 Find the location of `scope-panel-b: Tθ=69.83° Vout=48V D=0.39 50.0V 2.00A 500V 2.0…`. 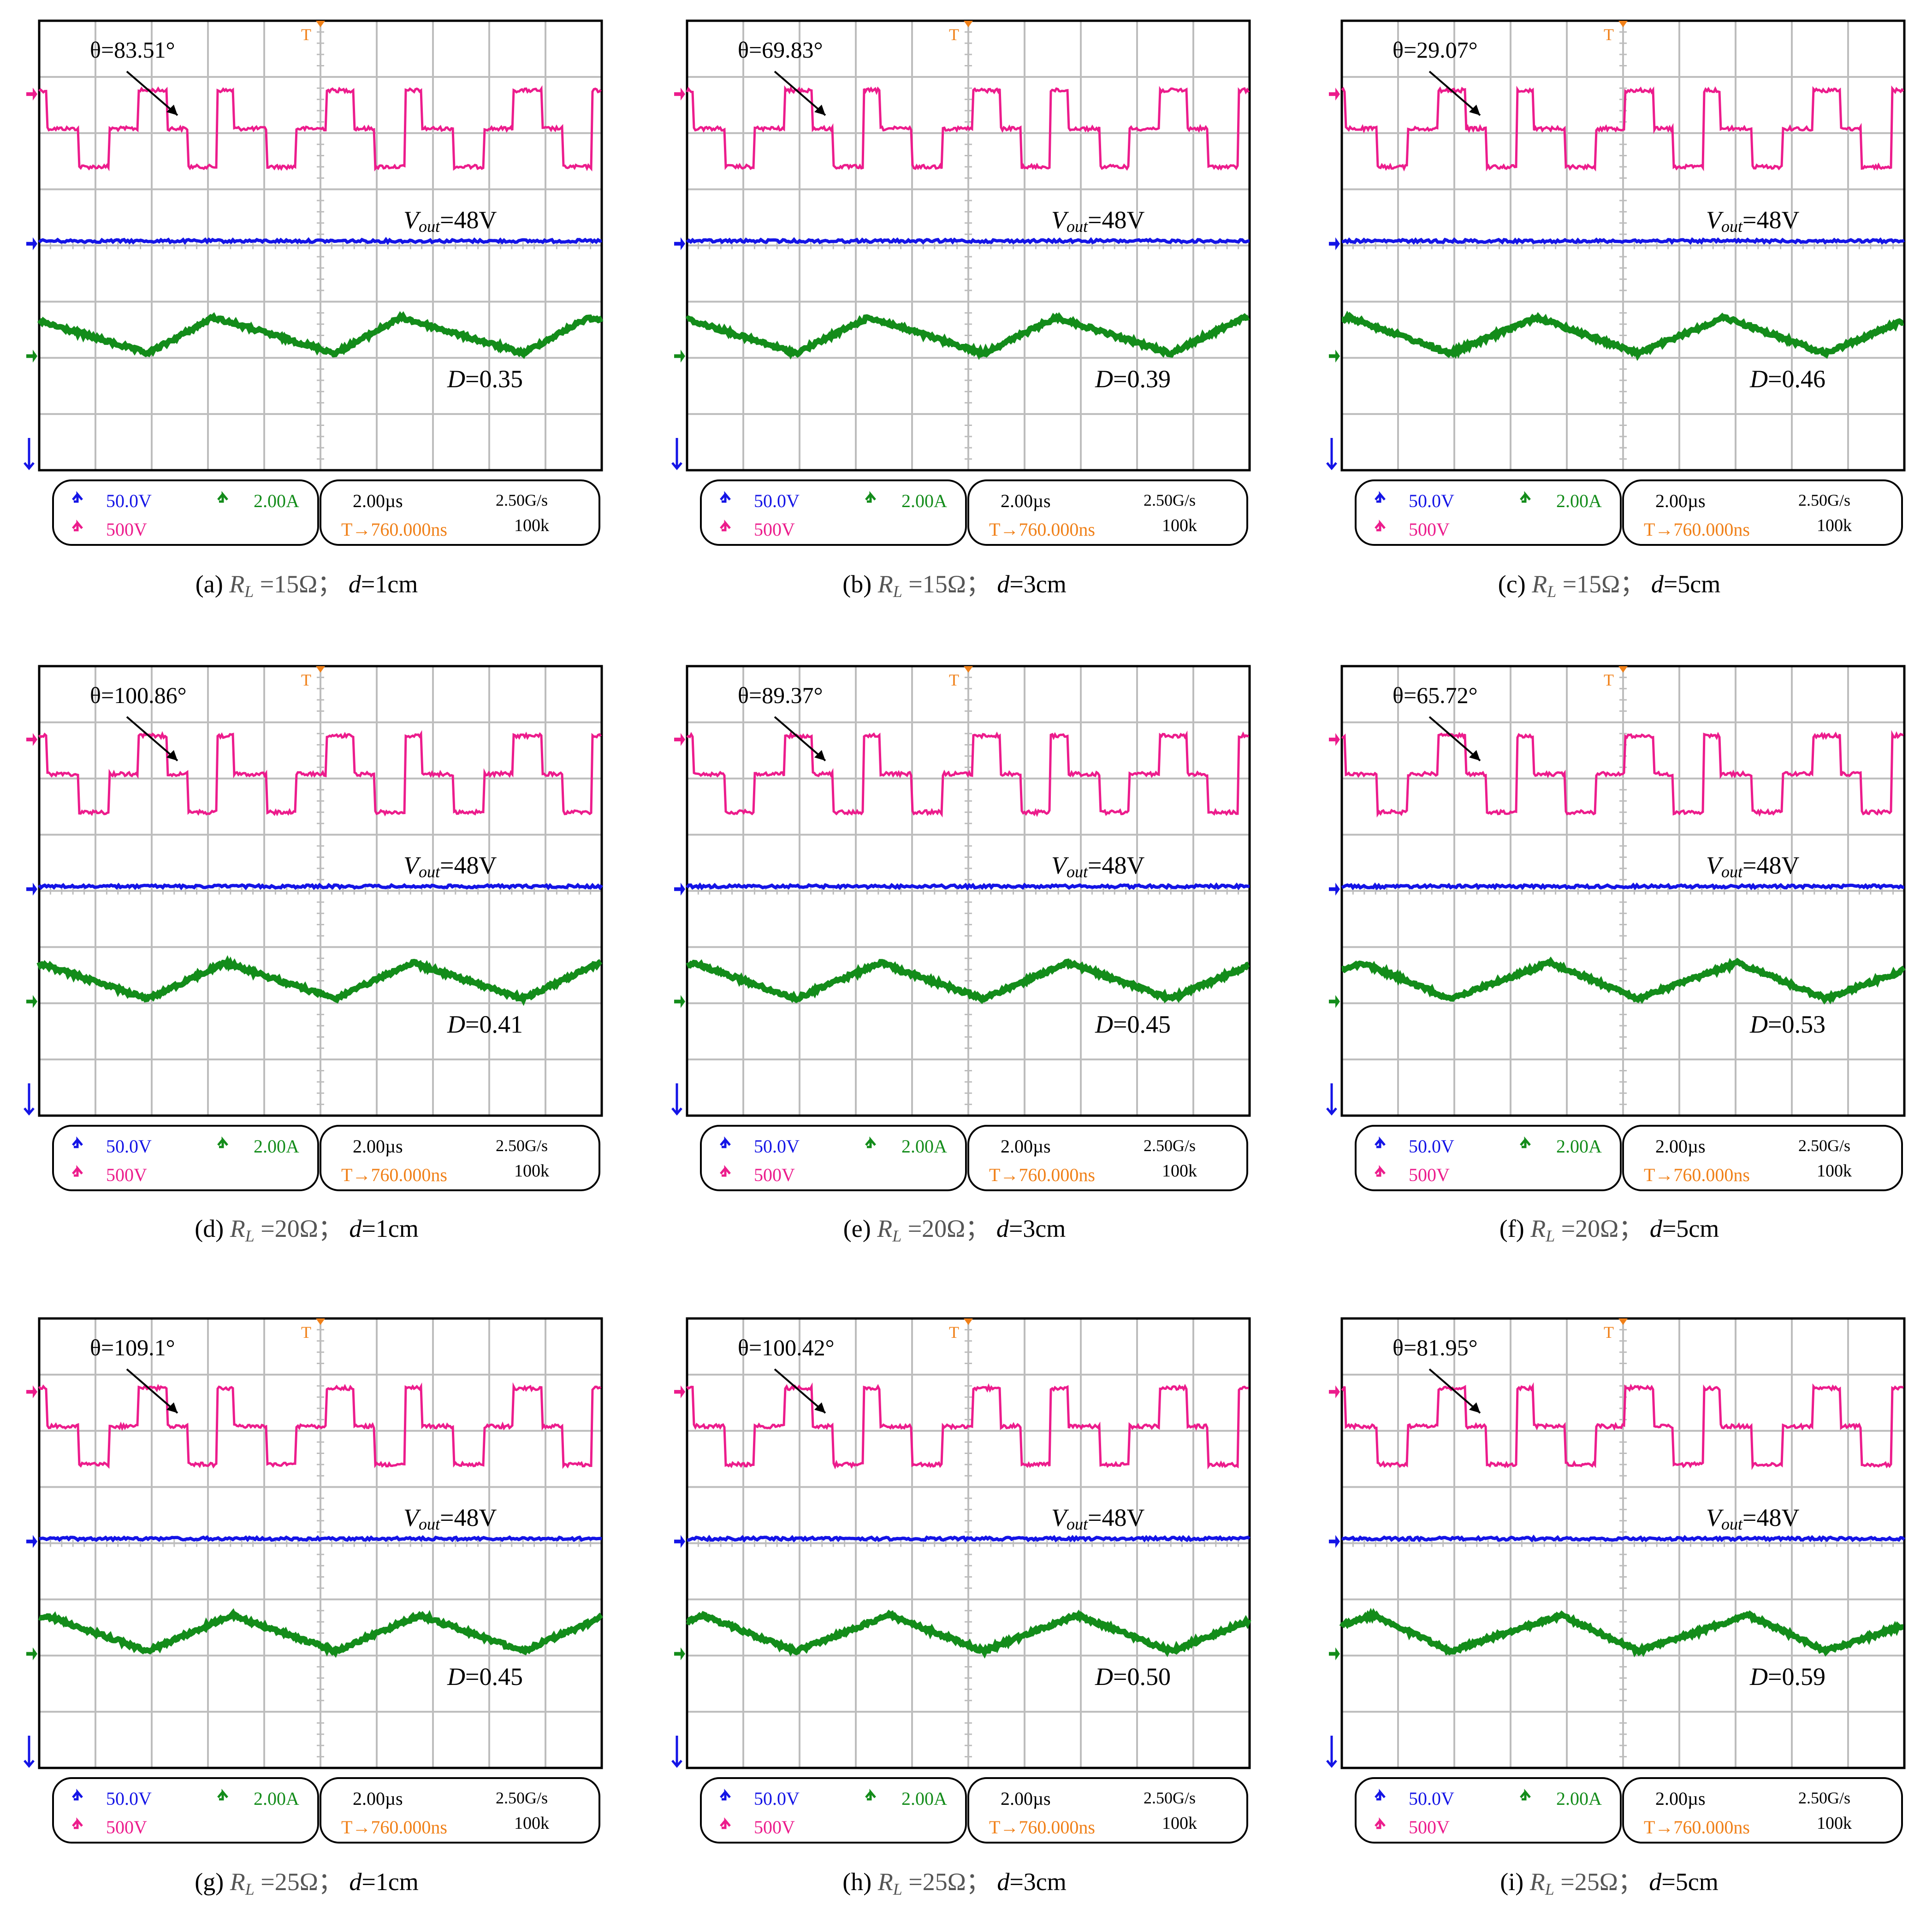

scope-panel-b: Tθ=69.83° Vout=48V D=0.39 50.0V 2.00A 500V 2.0… is located at coordinates (961, 310).